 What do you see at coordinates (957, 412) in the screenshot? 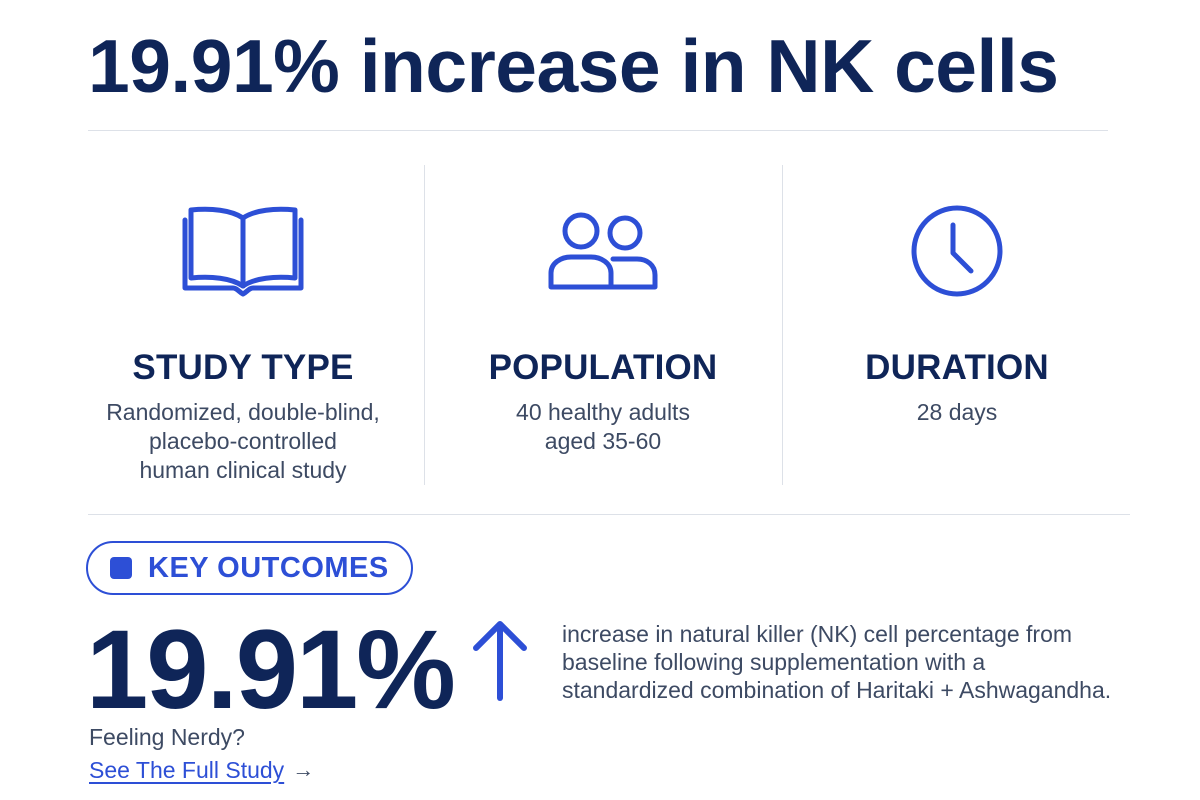
I see `duration-description: 28 days` at bounding box center [957, 412].